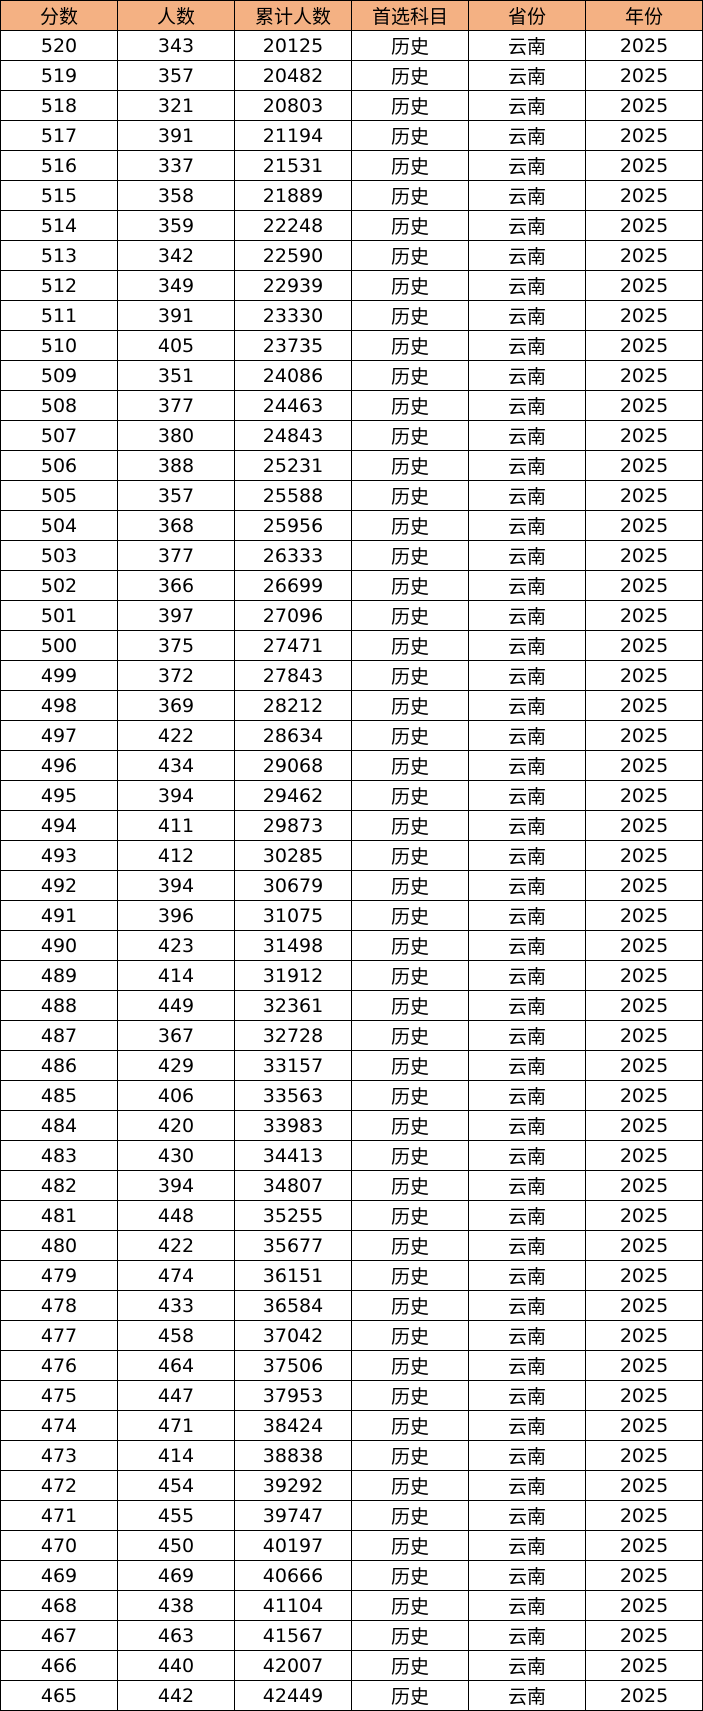 The image size is (703, 1711). I want to click on table-row: 508 377 24463 历史 云南 2025, so click(351, 405).